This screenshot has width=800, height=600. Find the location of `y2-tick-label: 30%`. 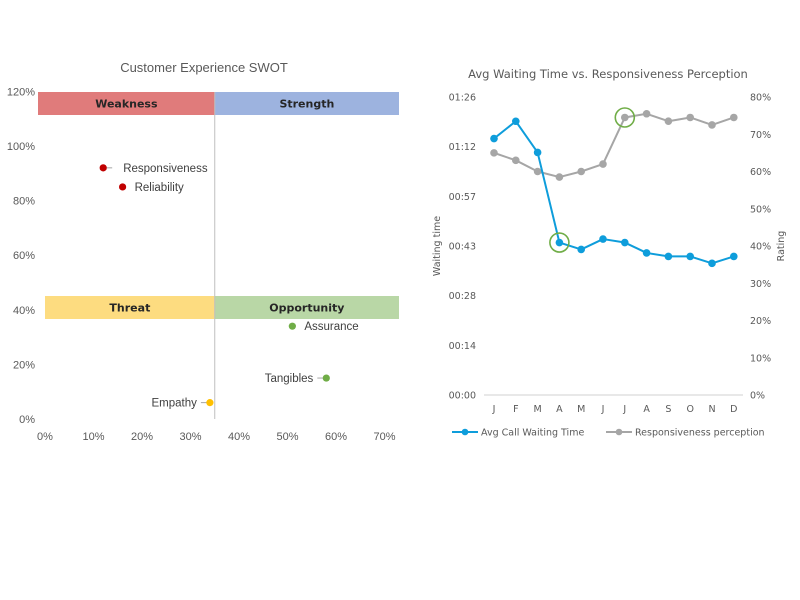

y2-tick-label: 30% is located at coordinates (760, 284).